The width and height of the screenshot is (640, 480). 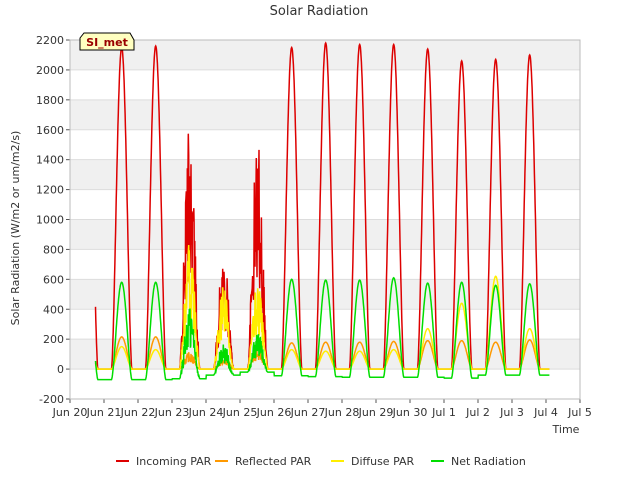 I want to click on x-tick-label: Jun 22, so click(x=138, y=412).